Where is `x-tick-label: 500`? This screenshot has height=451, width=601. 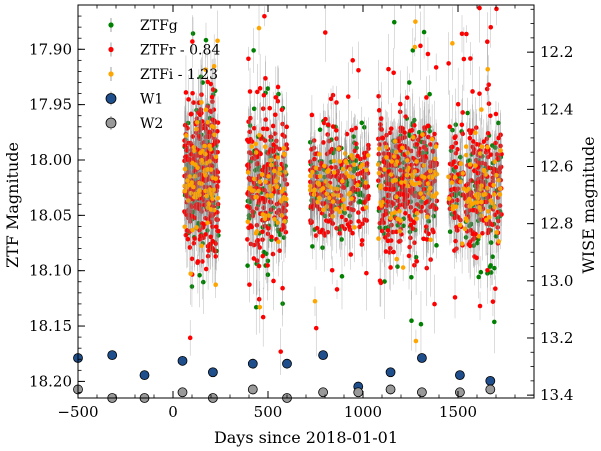 x-tick-label: 500 is located at coordinates (268, 412).